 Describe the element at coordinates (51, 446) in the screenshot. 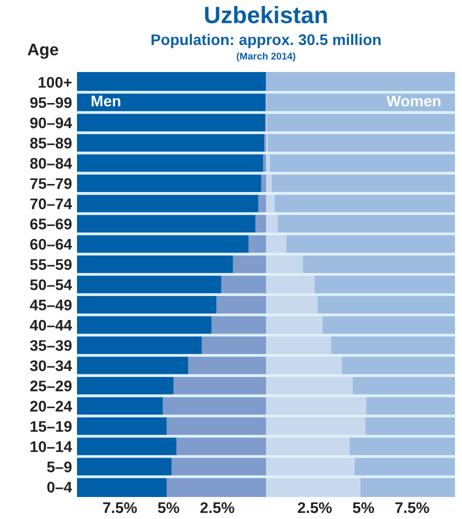

I see `y-tick-label: 10–14` at that location.